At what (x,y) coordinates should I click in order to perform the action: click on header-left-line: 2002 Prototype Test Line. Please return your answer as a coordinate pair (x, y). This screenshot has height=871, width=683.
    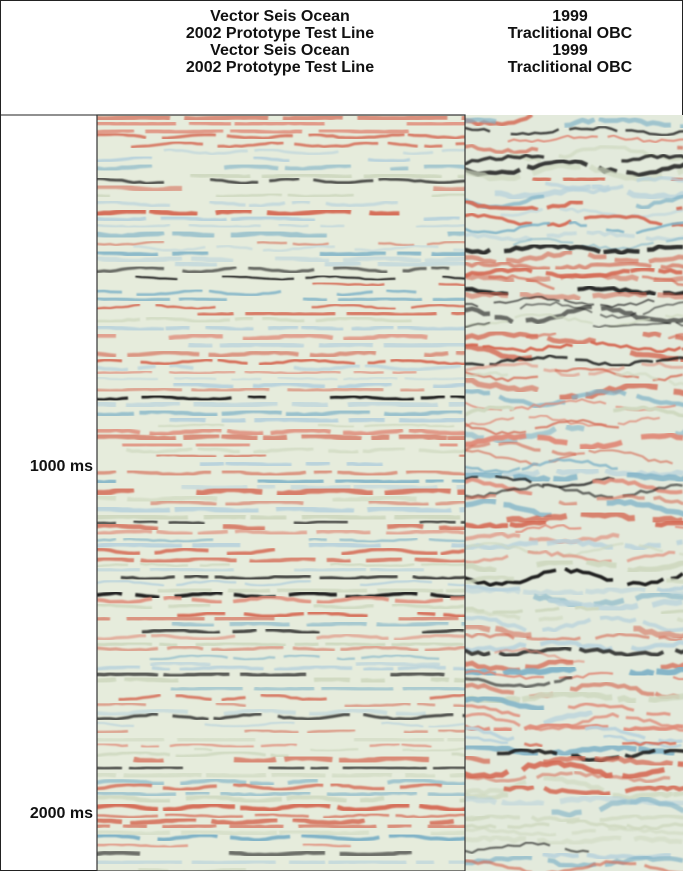
    Looking at the image, I should click on (280, 33).